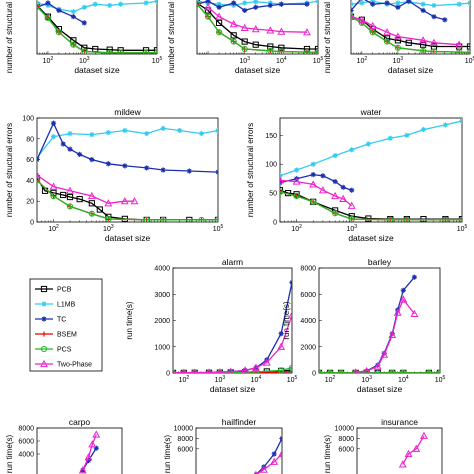  I want to click on y-tick-label: 4000, so click(308, 321).